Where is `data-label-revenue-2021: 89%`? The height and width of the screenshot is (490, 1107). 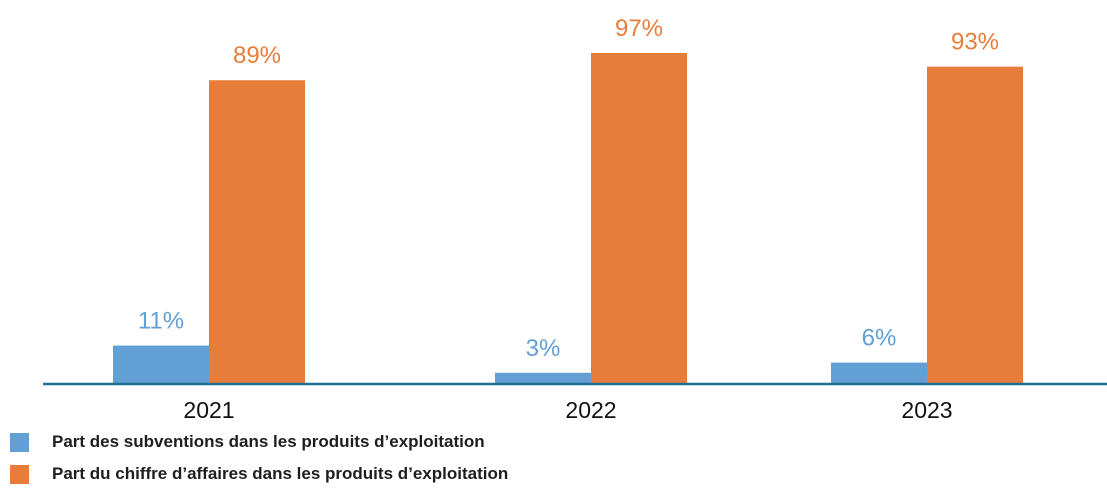
data-label-revenue-2021: 89% is located at coordinates (257, 55).